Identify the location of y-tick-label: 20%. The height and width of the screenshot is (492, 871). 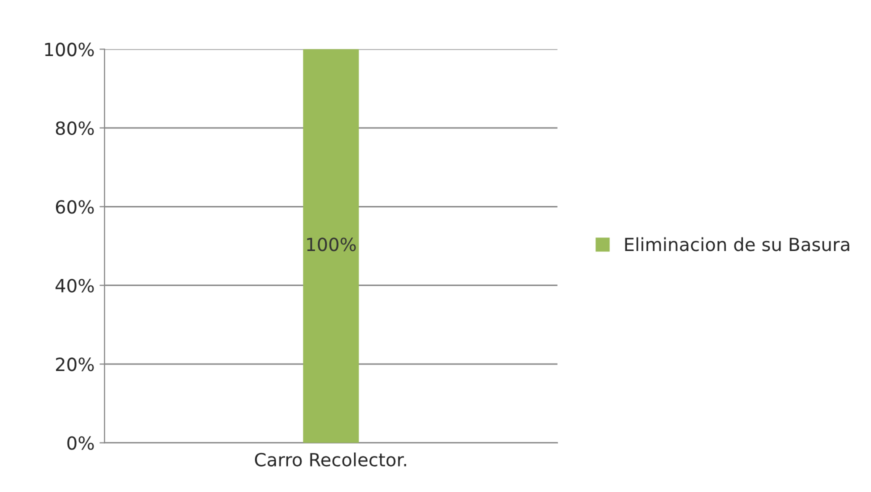
(75, 365).